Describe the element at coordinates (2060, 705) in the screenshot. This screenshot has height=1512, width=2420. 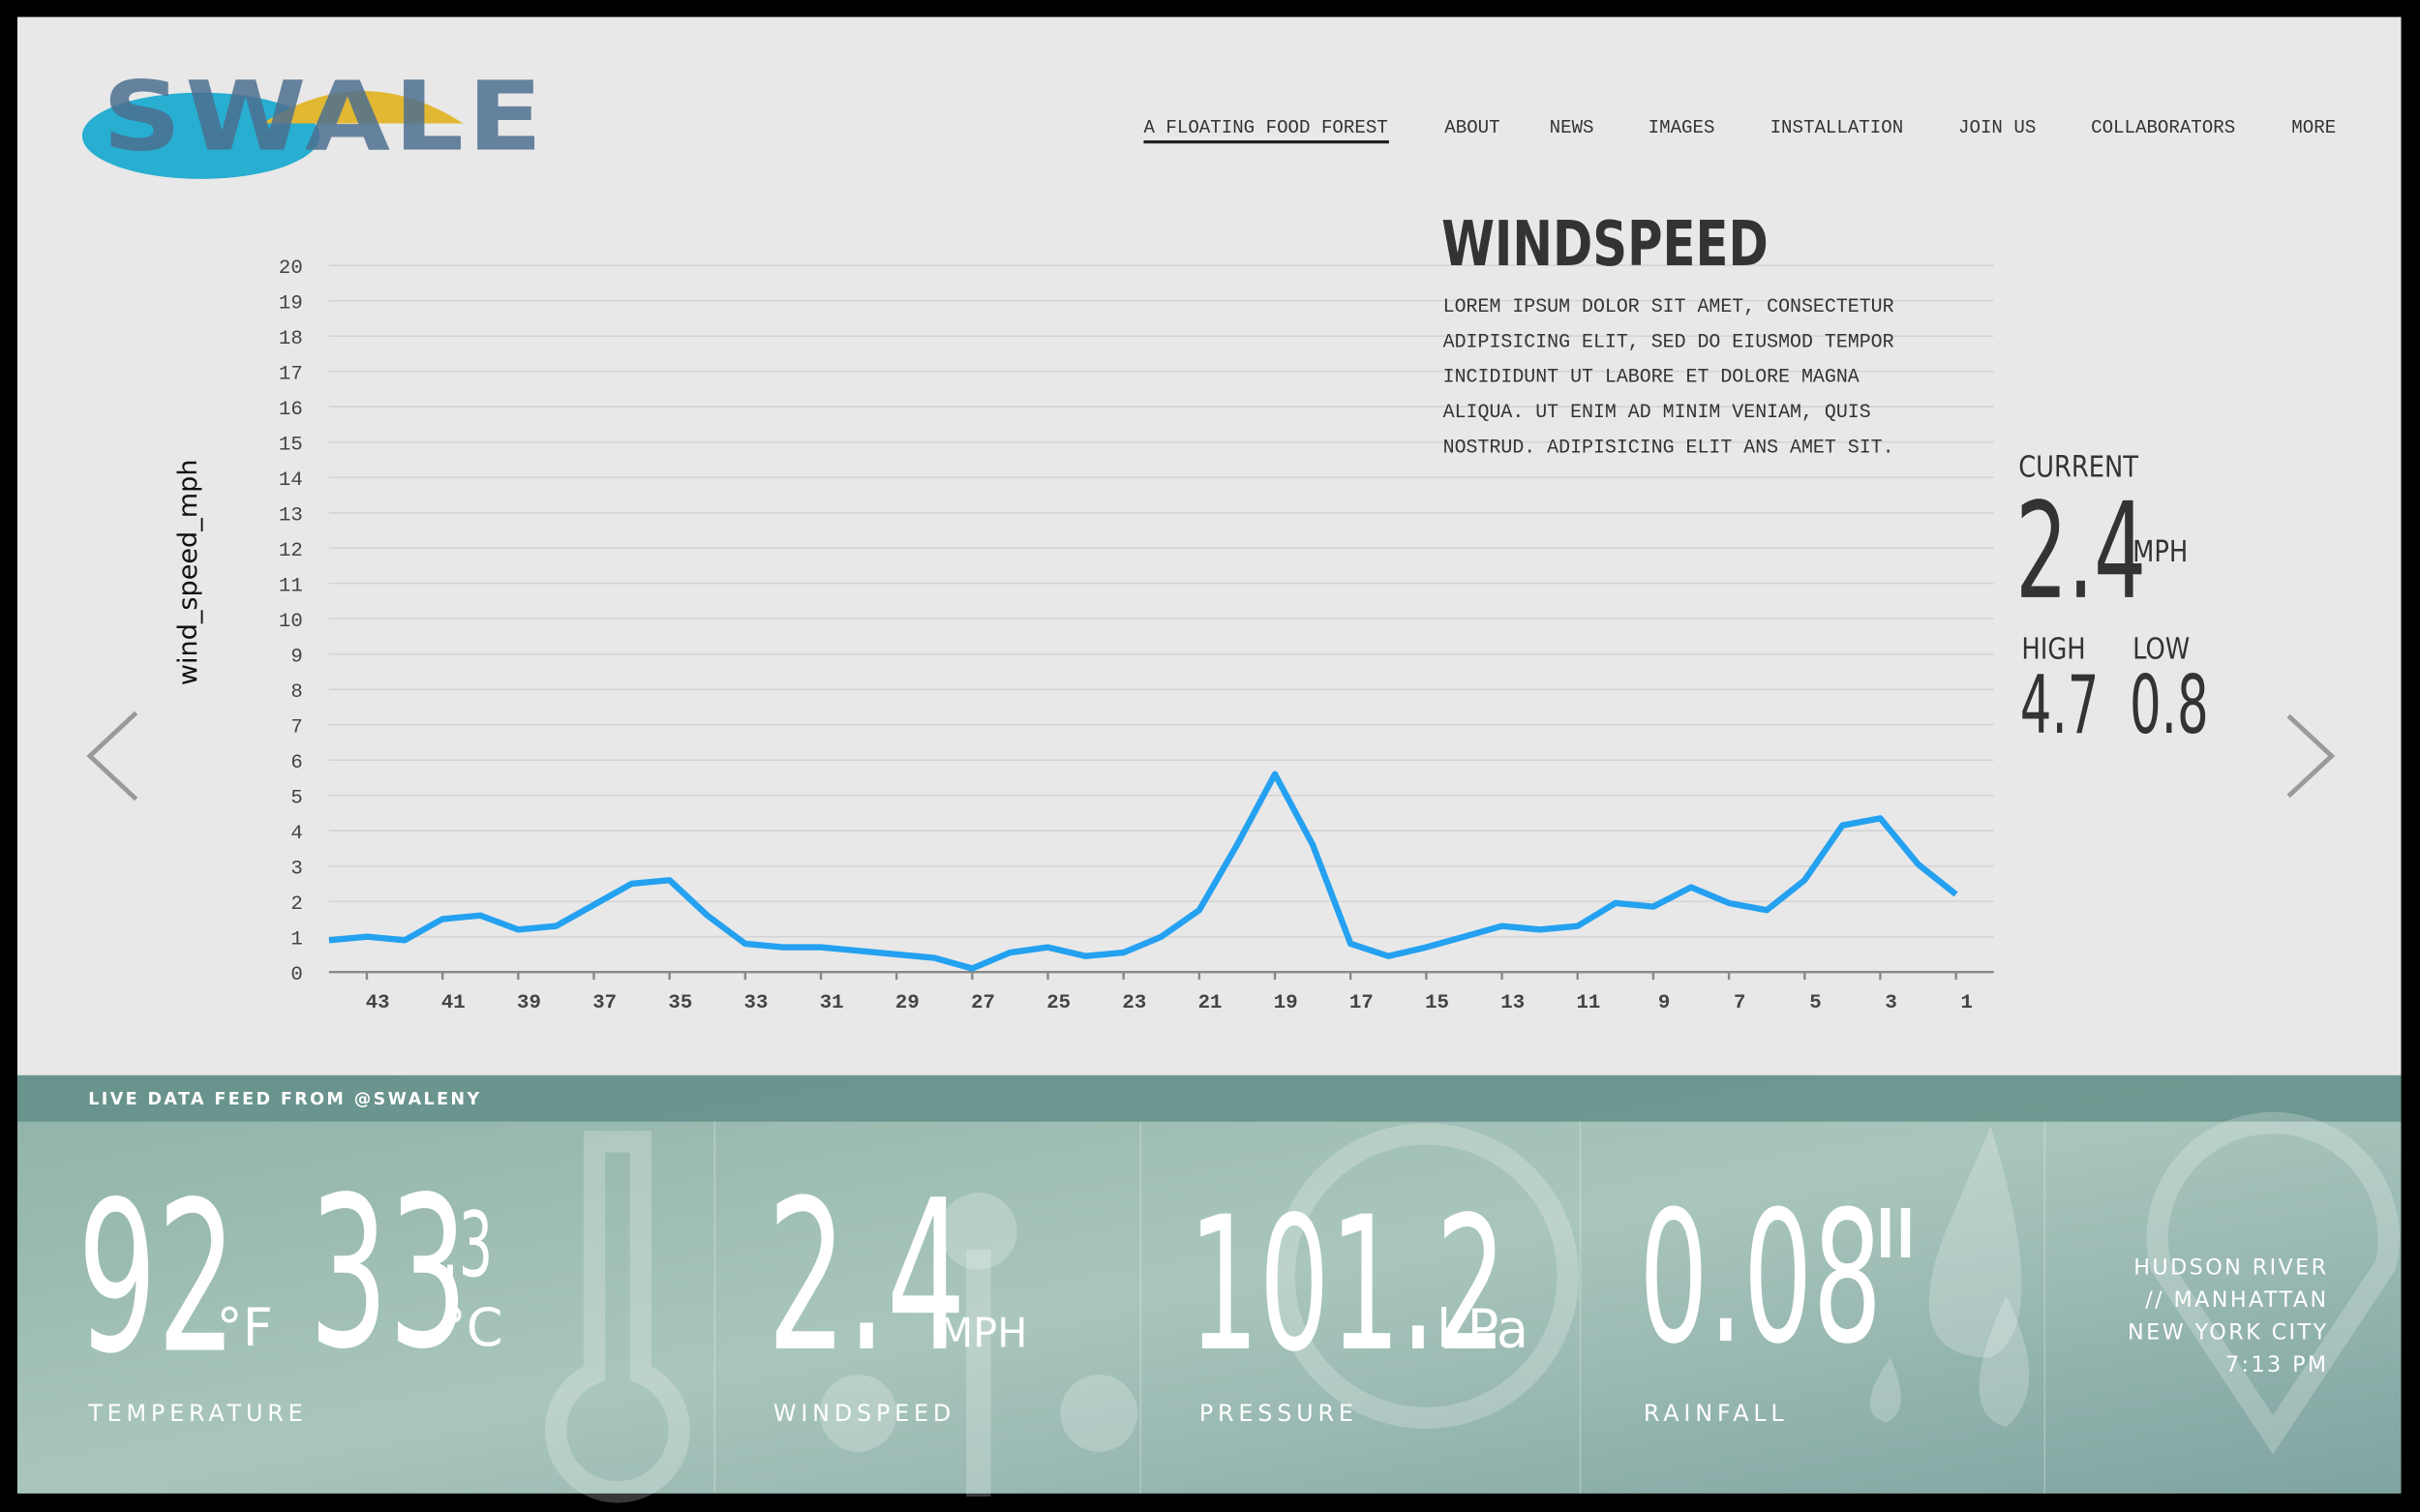
I see `high-value: 4.7` at that location.